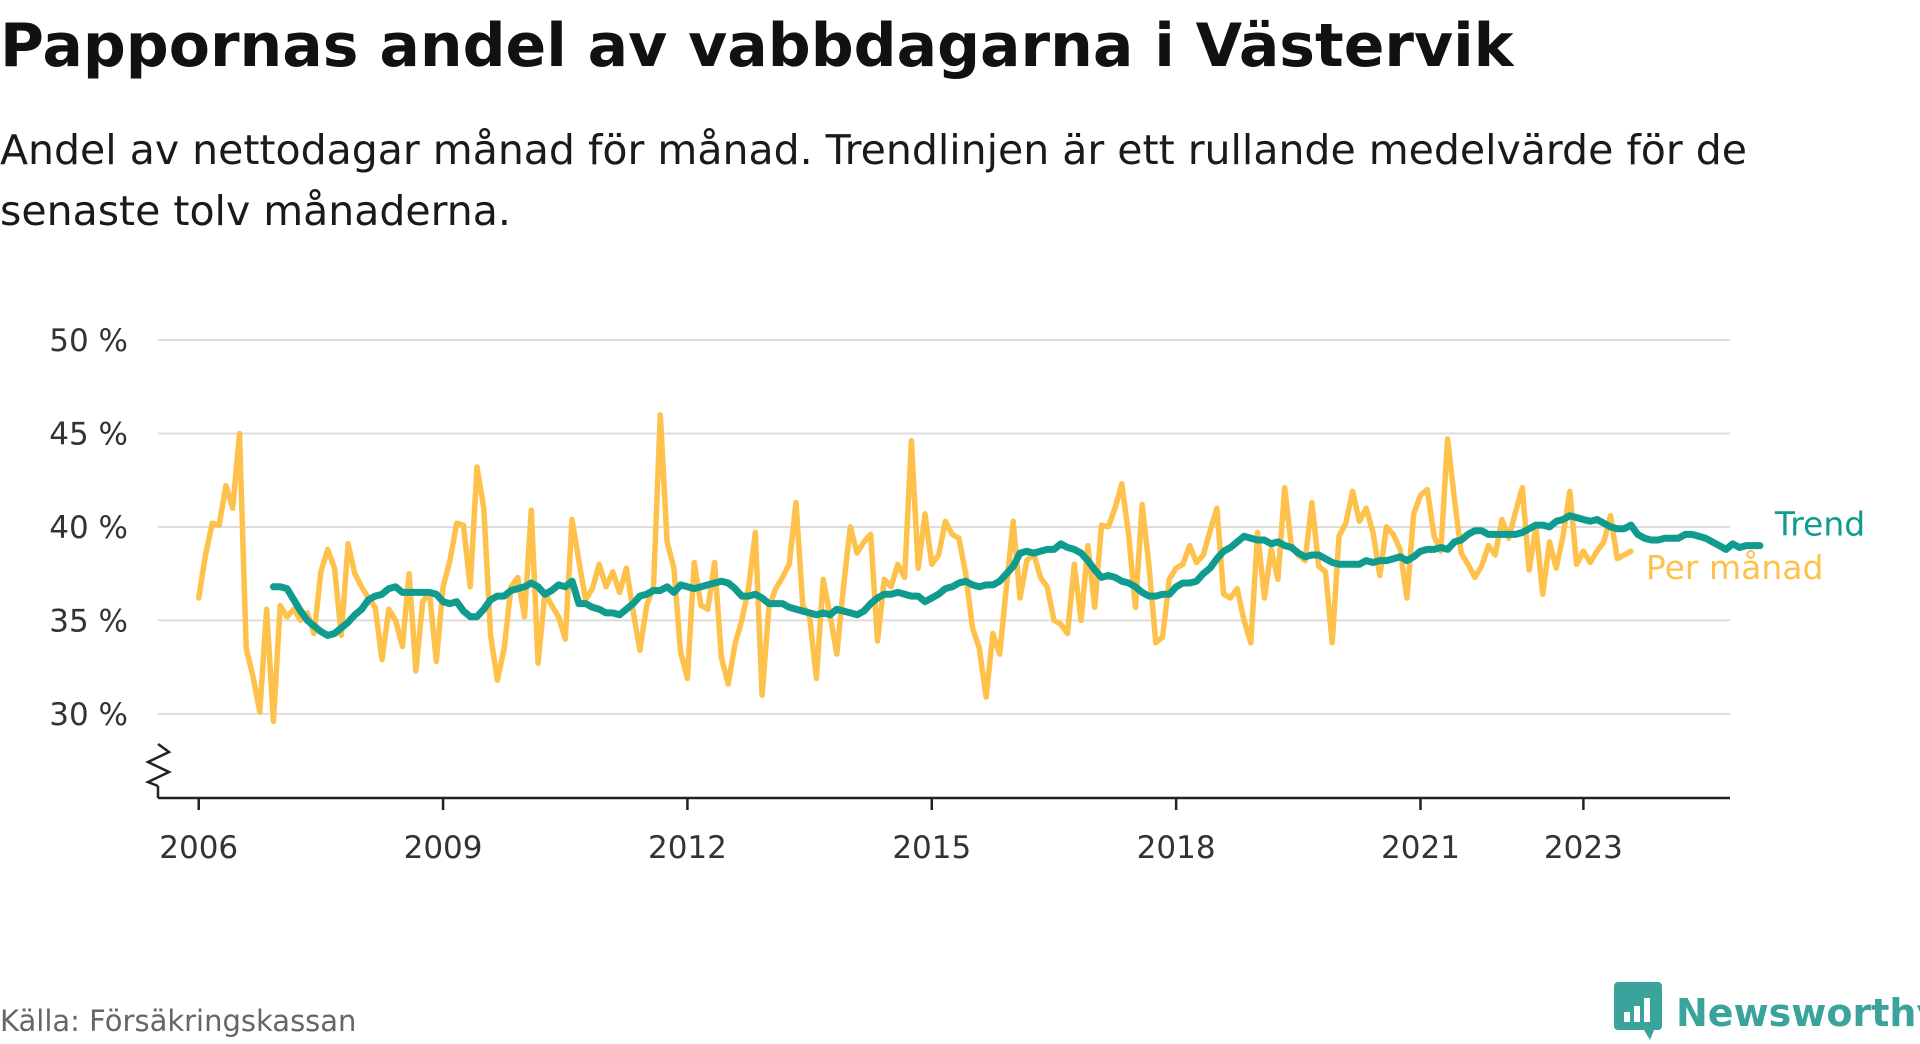 This screenshot has height=1044, width=1920. What do you see at coordinates (687, 848) in the screenshot?
I see `x-tick-label: 2012` at bounding box center [687, 848].